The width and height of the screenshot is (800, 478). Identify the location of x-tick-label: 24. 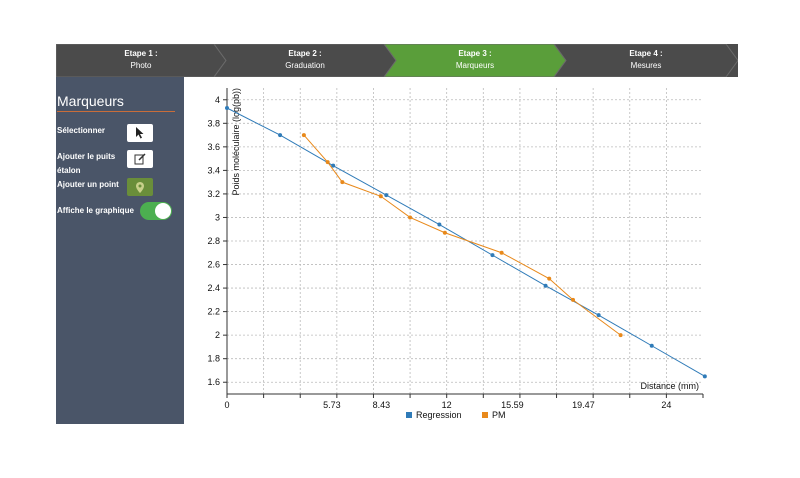
(666, 405).